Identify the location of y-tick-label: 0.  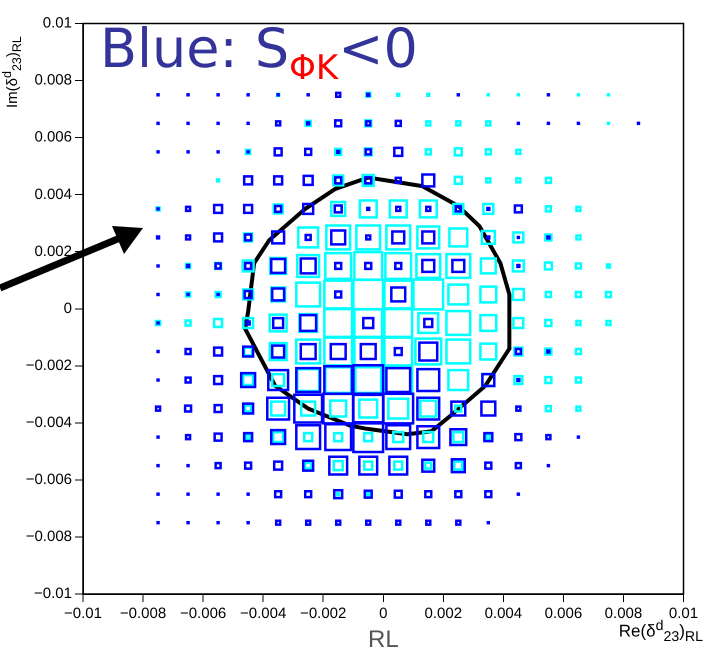
(68, 308).